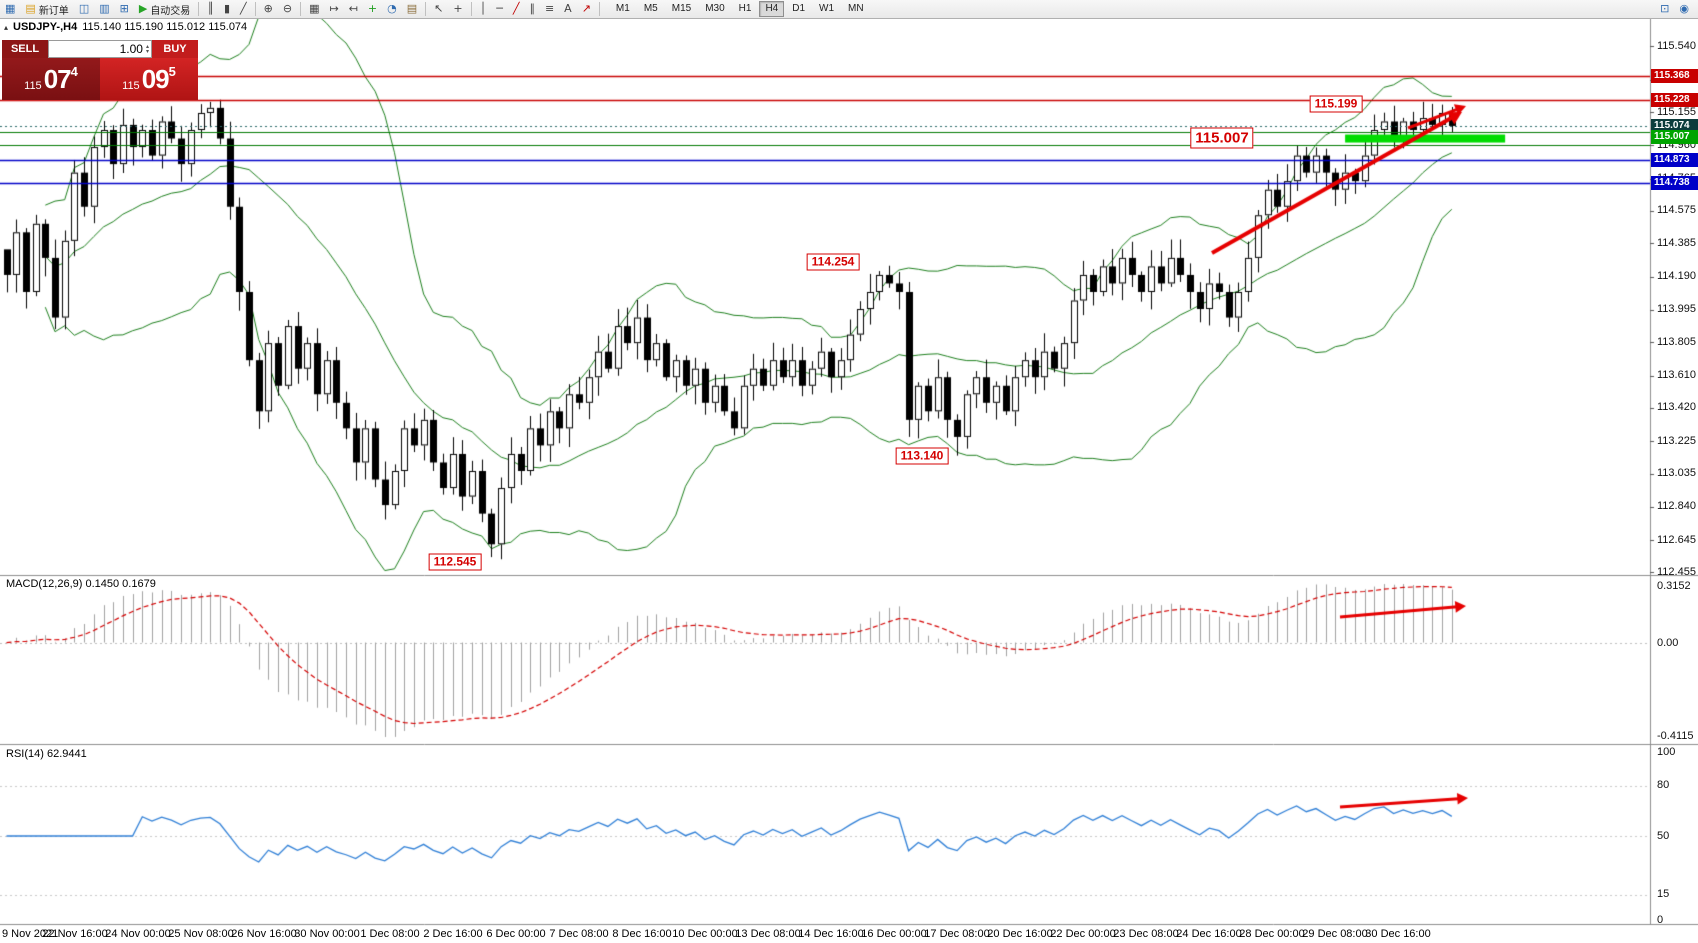 The height and width of the screenshot is (943, 1698). I want to click on horizontal-line-icon: ─, so click(499, 9).